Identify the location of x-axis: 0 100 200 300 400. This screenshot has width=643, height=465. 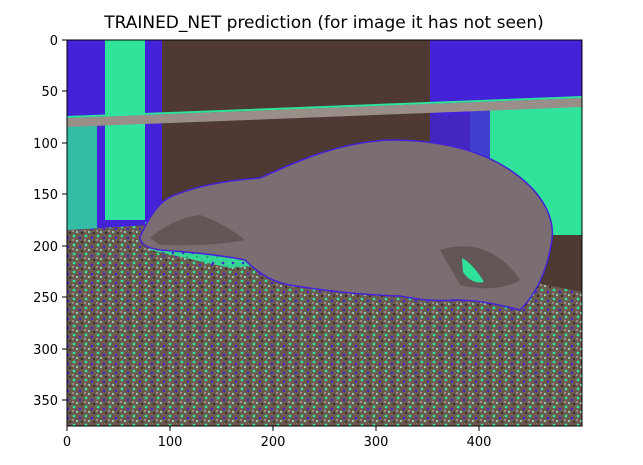
(277, 438).